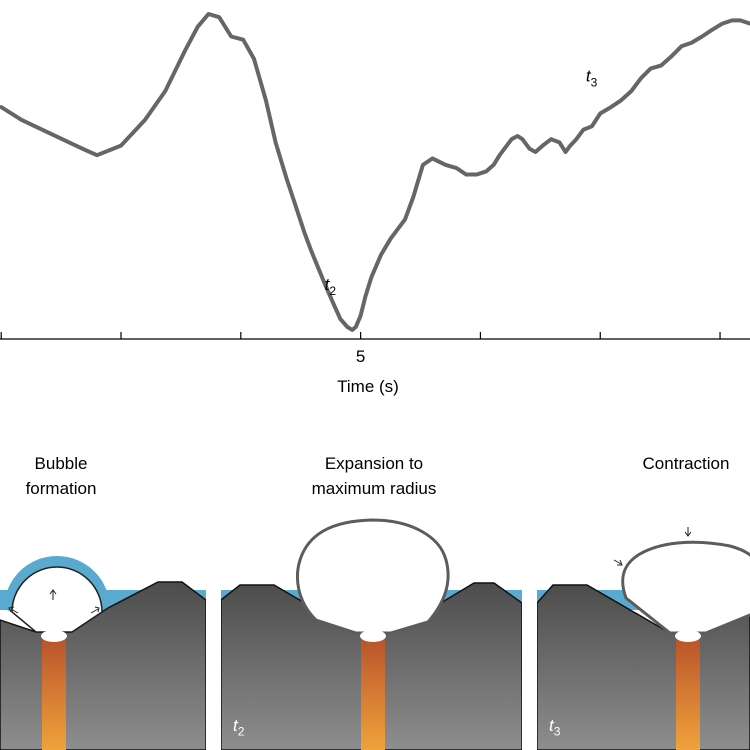 The height and width of the screenshot is (750, 750). I want to click on annotation-subscript: 3, so click(594, 82).